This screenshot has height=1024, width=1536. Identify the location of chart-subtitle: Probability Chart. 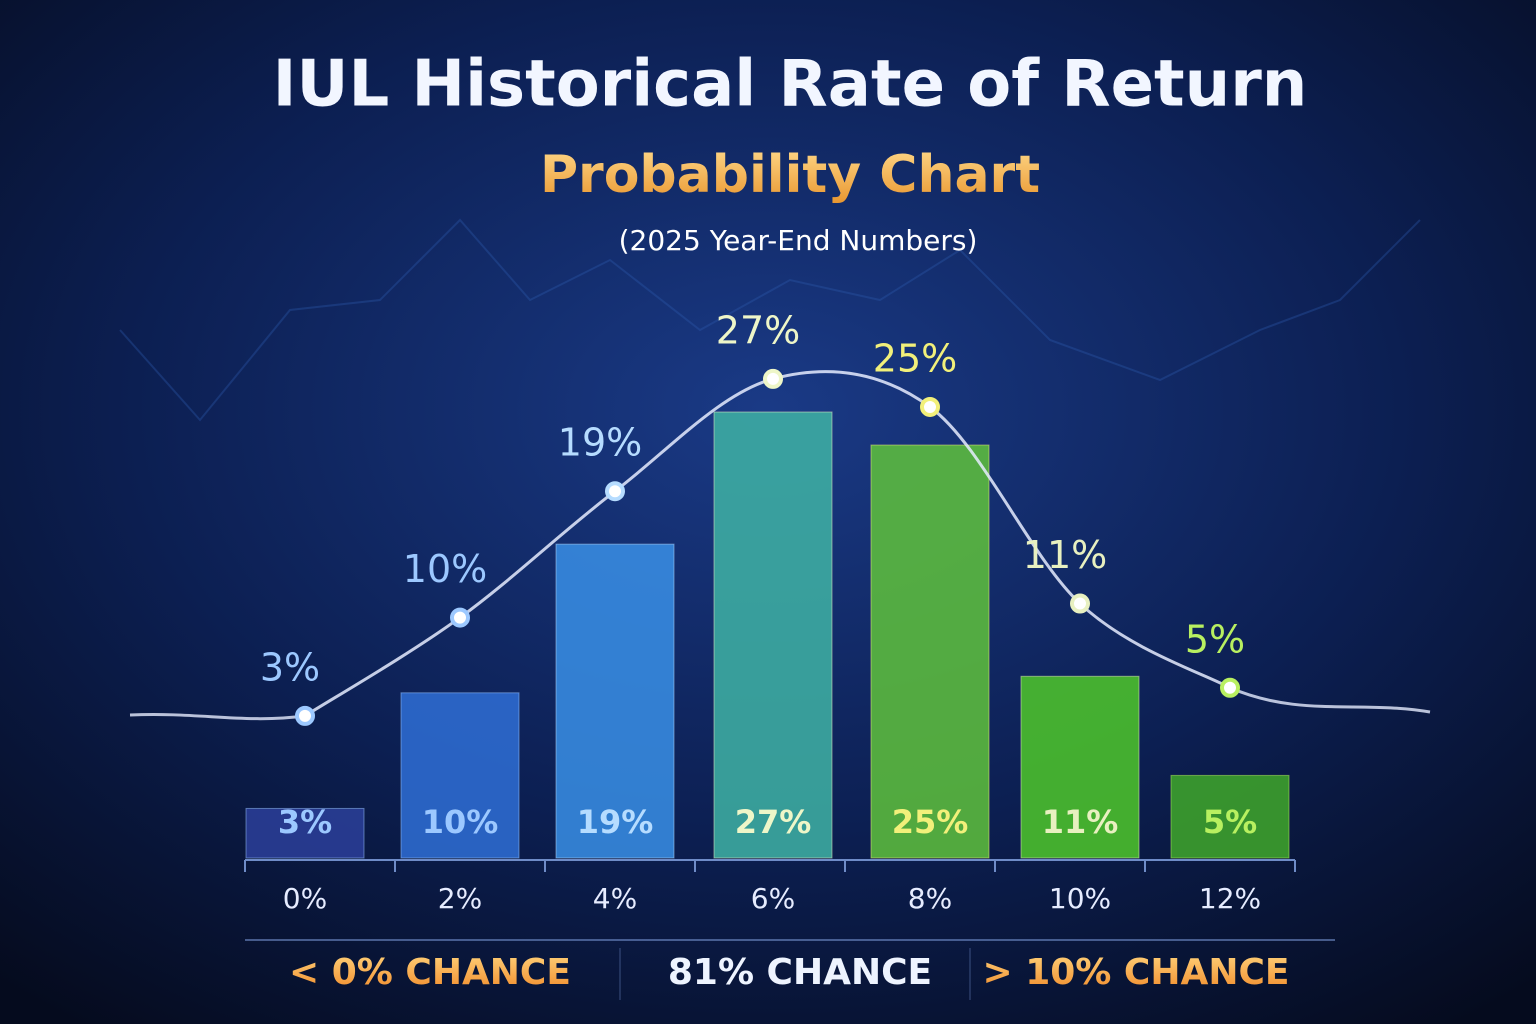
(790, 175).